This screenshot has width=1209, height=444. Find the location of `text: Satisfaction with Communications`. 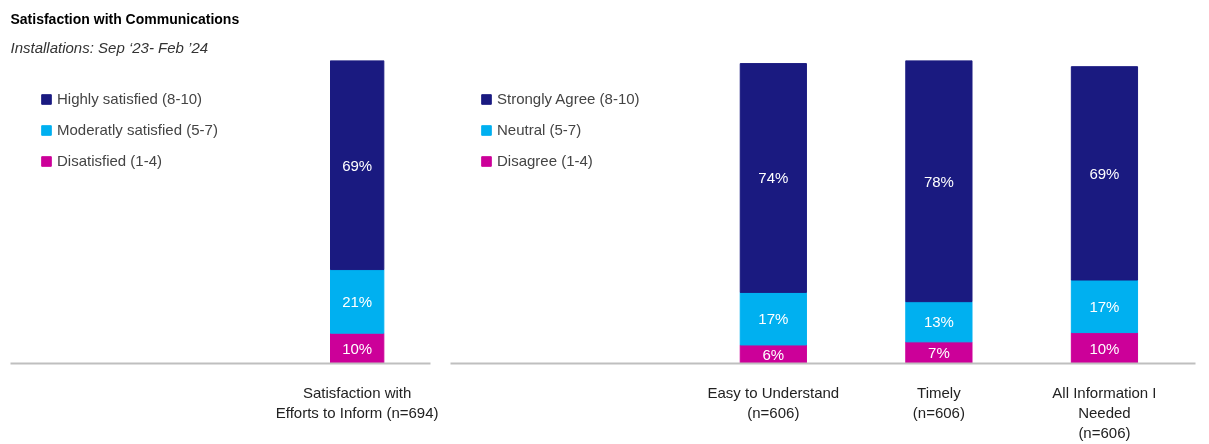

text: Satisfaction with Communications is located at coordinates (125, 18).